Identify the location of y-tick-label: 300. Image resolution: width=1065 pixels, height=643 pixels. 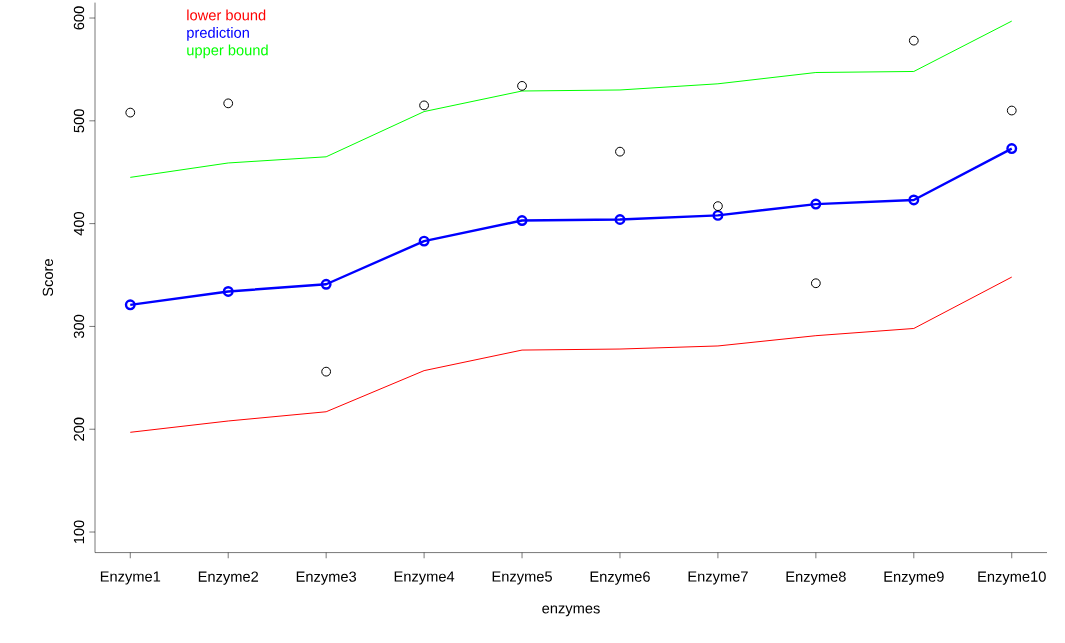
(79, 326).